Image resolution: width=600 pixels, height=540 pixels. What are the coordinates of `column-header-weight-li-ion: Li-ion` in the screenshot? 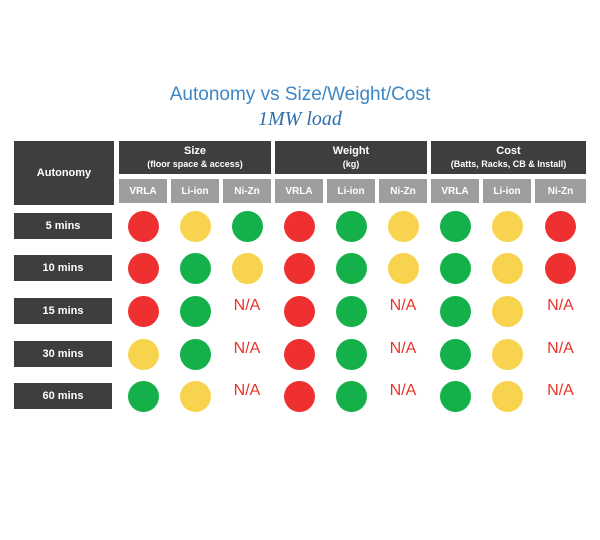 It's located at (351, 191).